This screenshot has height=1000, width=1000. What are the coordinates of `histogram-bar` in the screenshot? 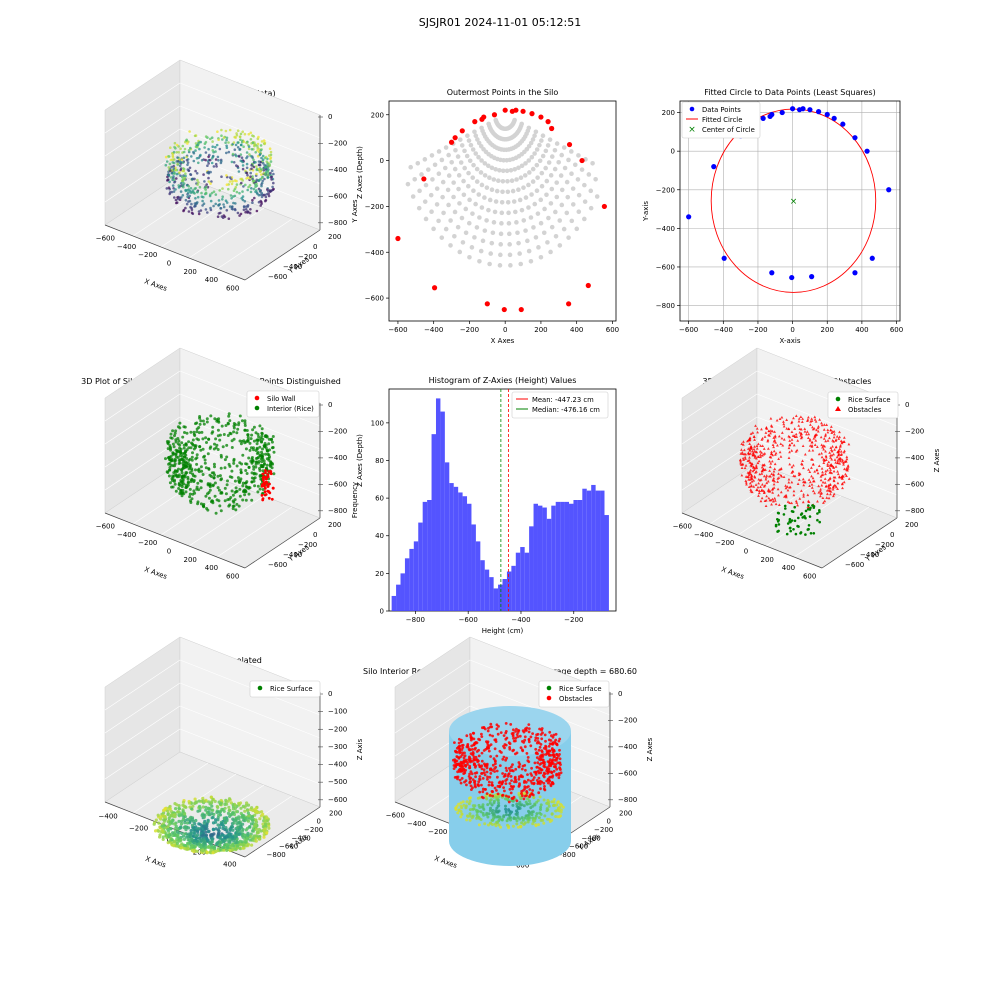 It's located at (438, 504).